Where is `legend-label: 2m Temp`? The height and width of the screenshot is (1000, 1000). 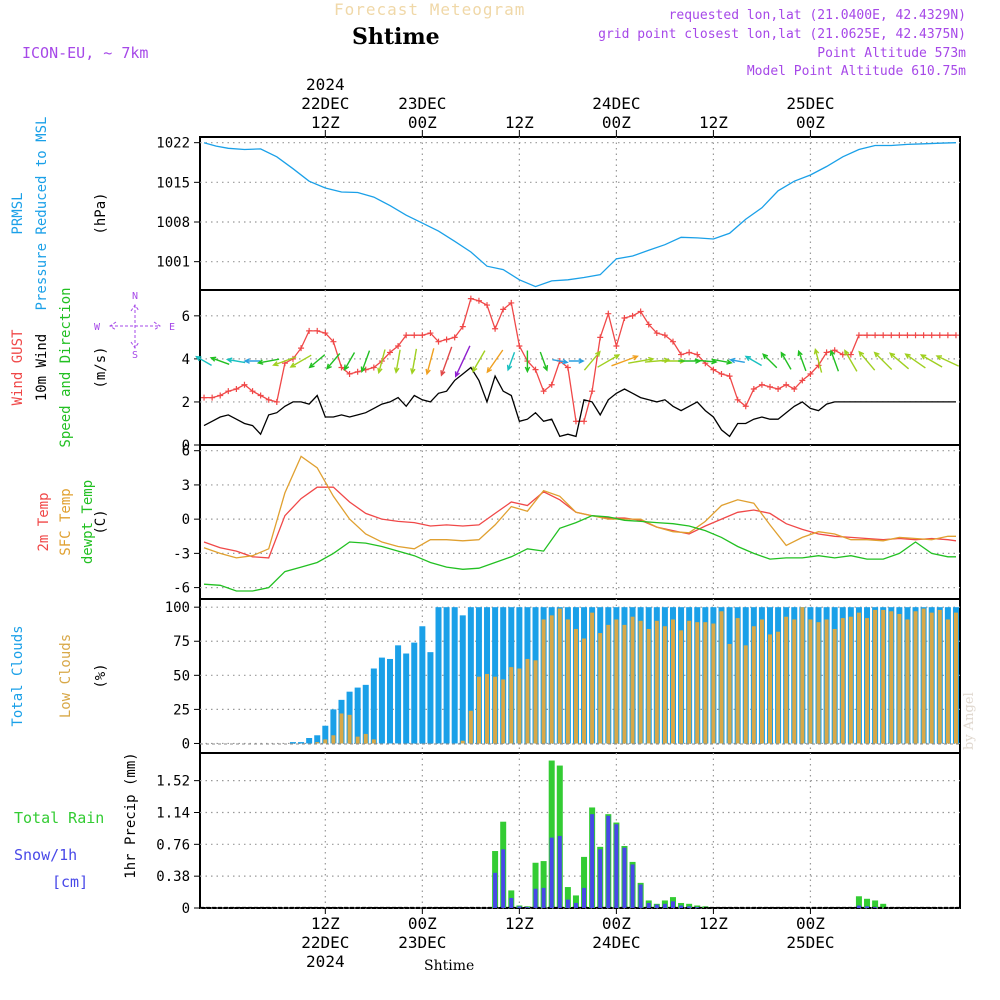
legend-label: 2m Temp is located at coordinates (44, 521).